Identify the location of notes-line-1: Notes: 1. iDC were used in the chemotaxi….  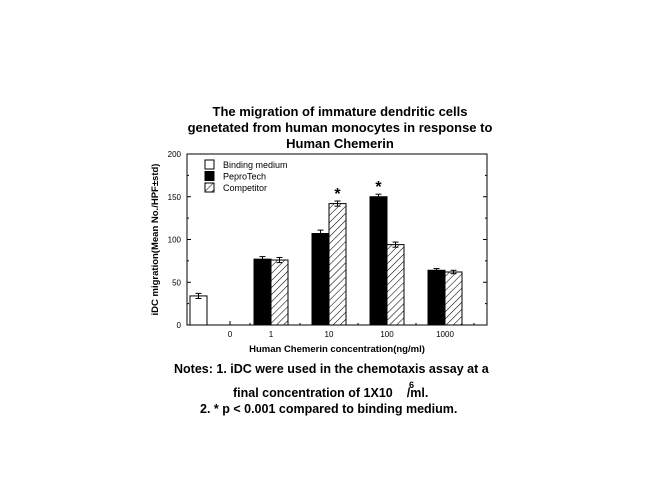
(331, 369).